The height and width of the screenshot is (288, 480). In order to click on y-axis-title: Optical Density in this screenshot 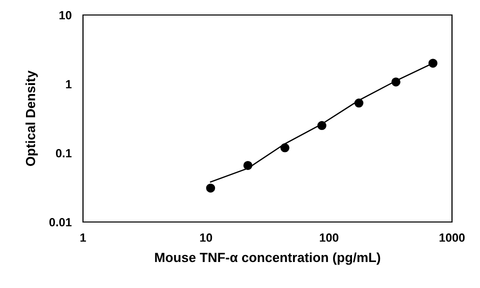, I will do `click(32, 118)`.